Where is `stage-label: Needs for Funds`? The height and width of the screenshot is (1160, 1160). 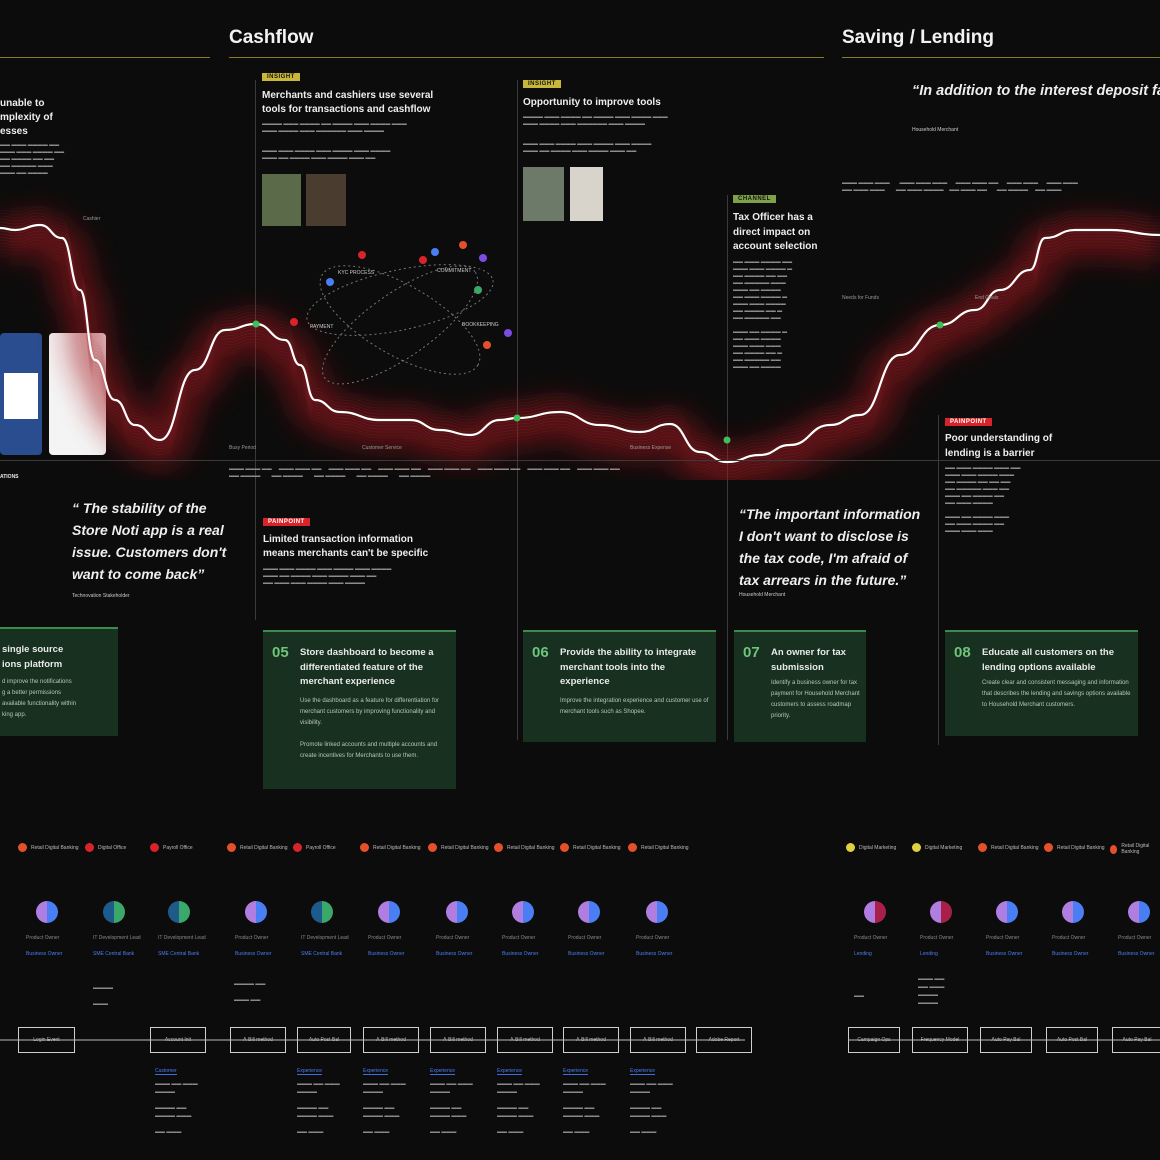
stage-label: Needs for Funds is located at coordinates (860, 298).